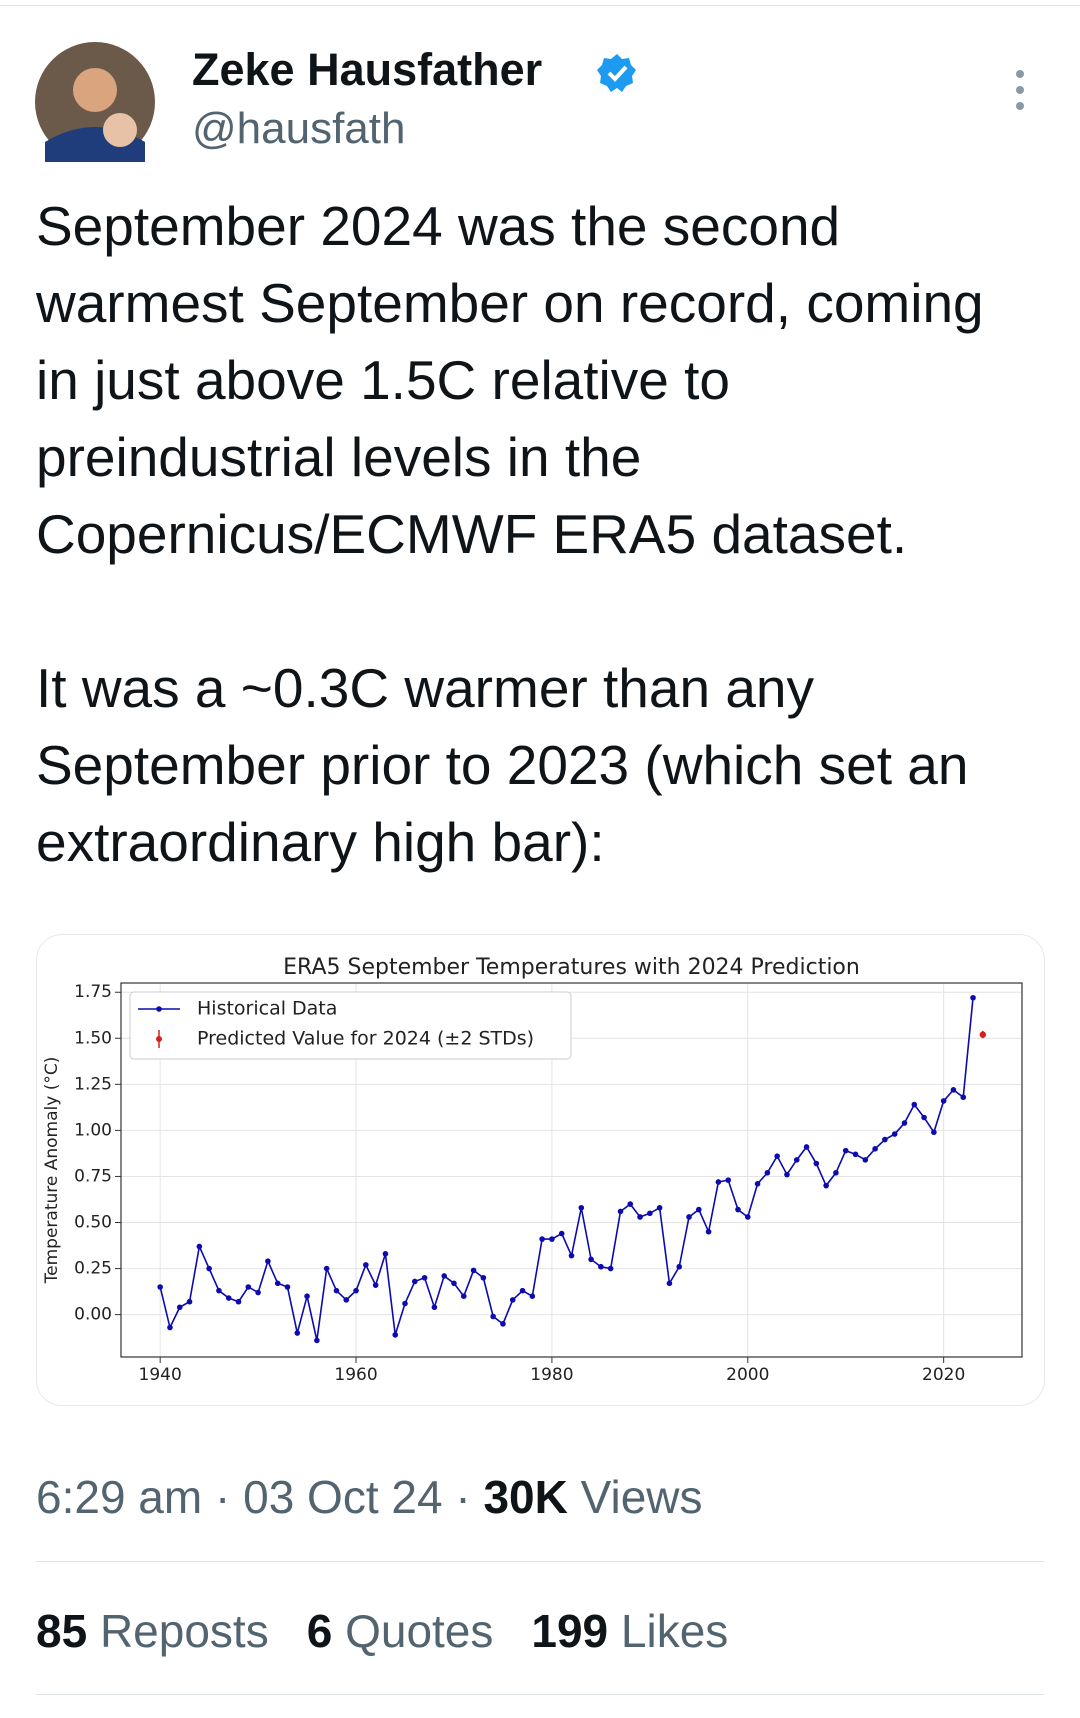 The image size is (1080, 1718). What do you see at coordinates (93, 1223) in the screenshot?
I see `y-tick-label: 0.50` at bounding box center [93, 1223].